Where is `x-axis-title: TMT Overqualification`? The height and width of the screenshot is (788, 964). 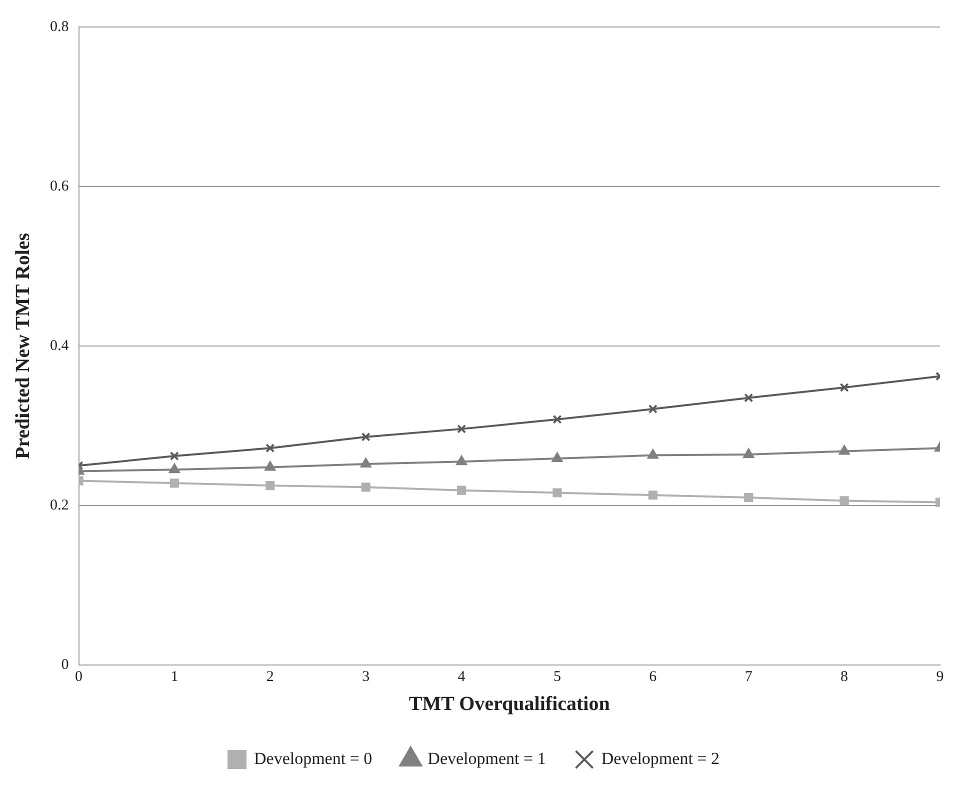 x-axis-title: TMT Overqualification is located at coordinates (509, 704).